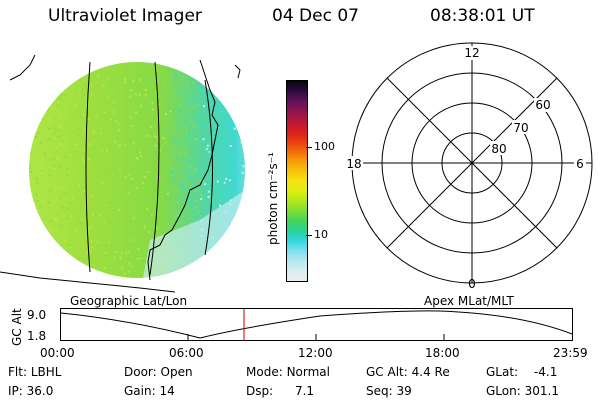 The height and width of the screenshot is (400, 600). I want to click on info-flt: Flt: LBHL, so click(35, 372).